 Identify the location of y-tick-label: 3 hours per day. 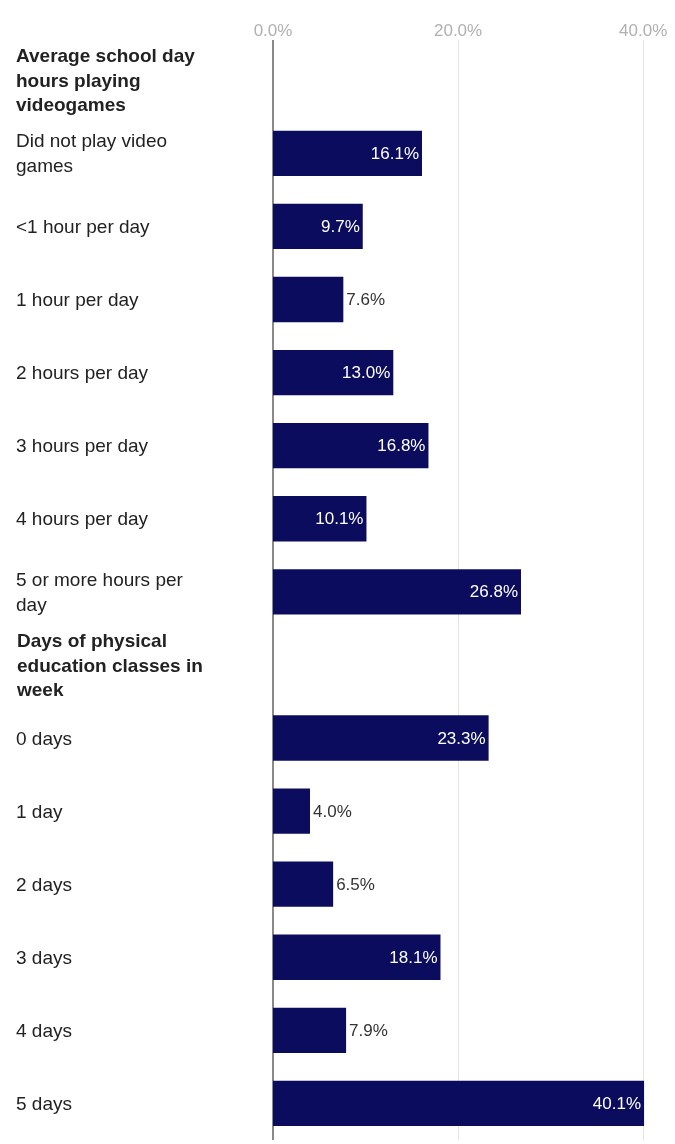
(82, 445).